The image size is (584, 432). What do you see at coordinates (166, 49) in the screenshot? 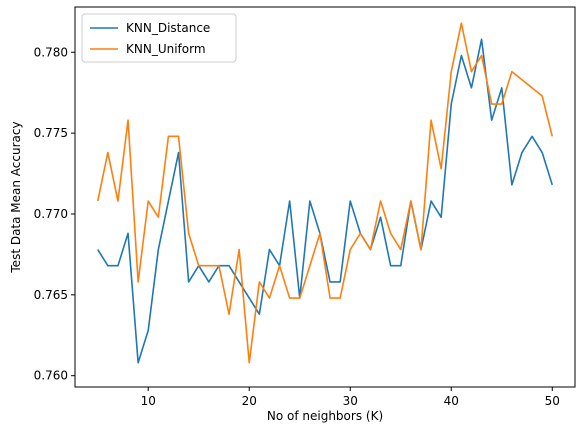
I see `legend-label-knn-uniform: KNN_Uniform` at bounding box center [166, 49].